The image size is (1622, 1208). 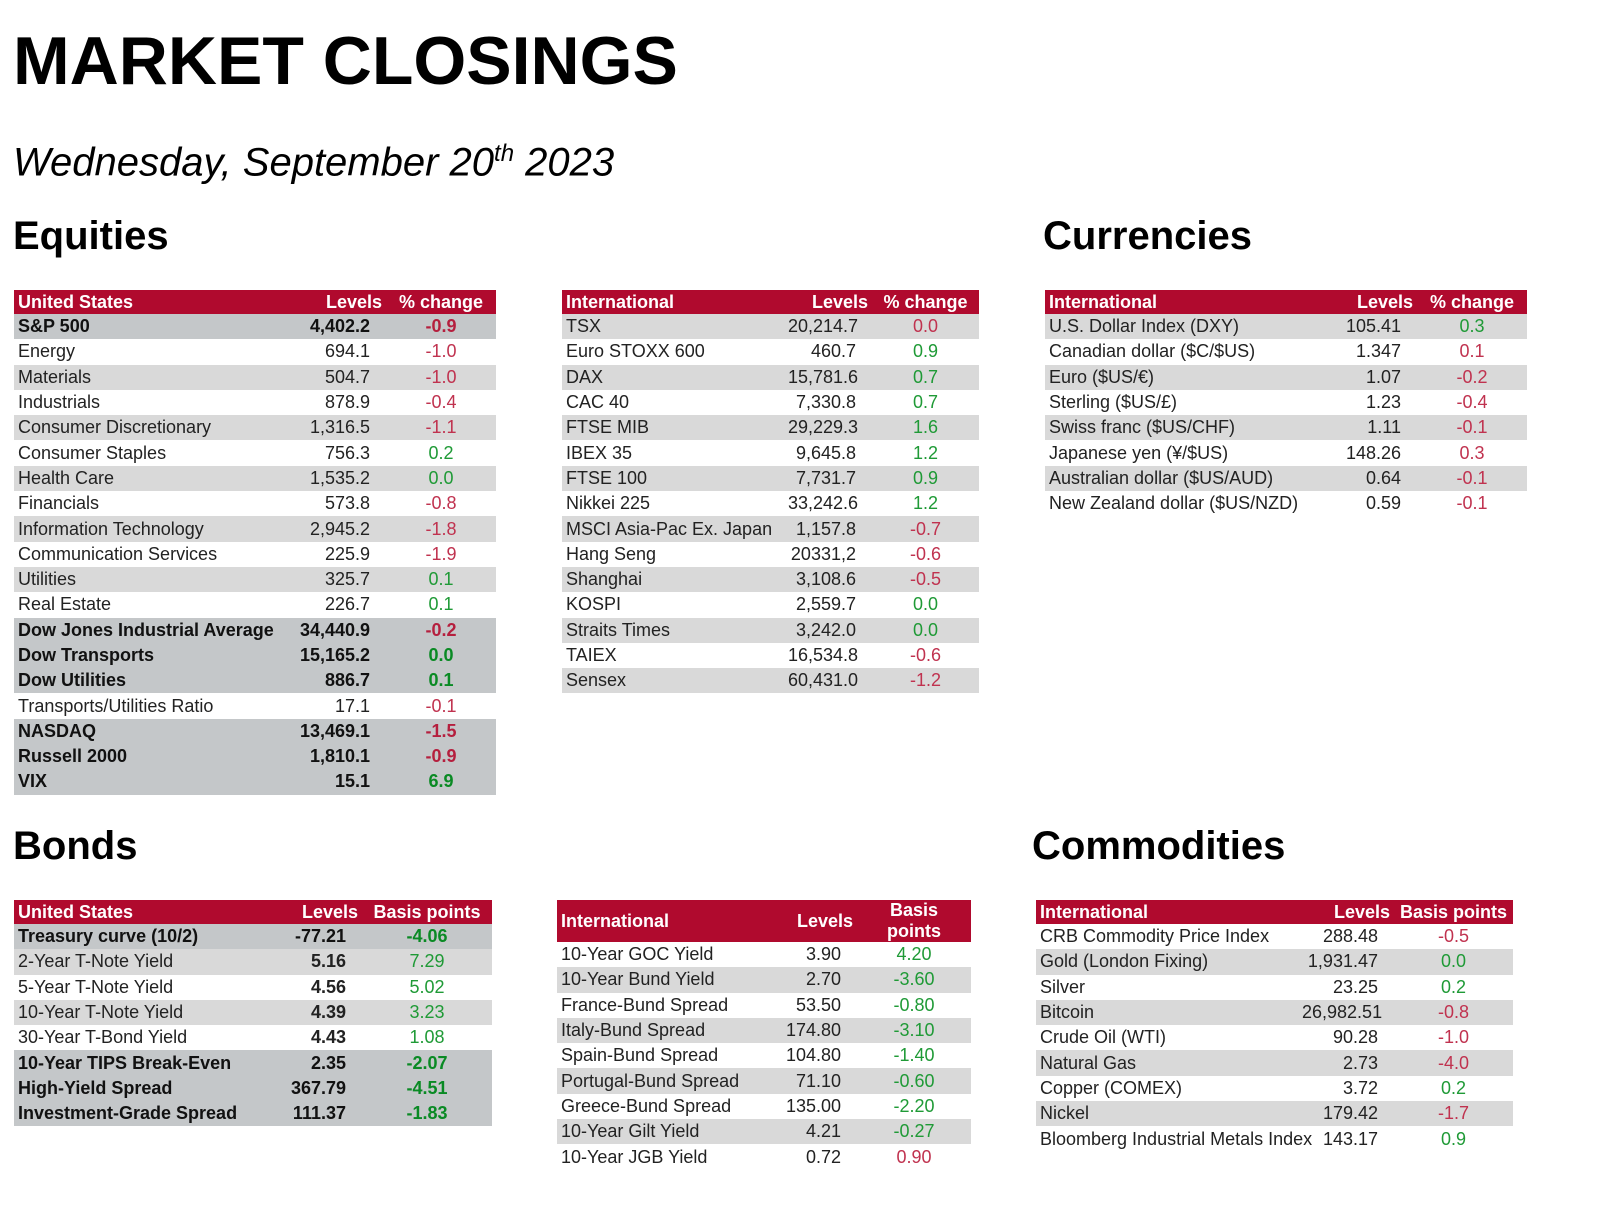 What do you see at coordinates (155, 731) in the screenshot?
I see `row-name: NASDAQ` at bounding box center [155, 731].